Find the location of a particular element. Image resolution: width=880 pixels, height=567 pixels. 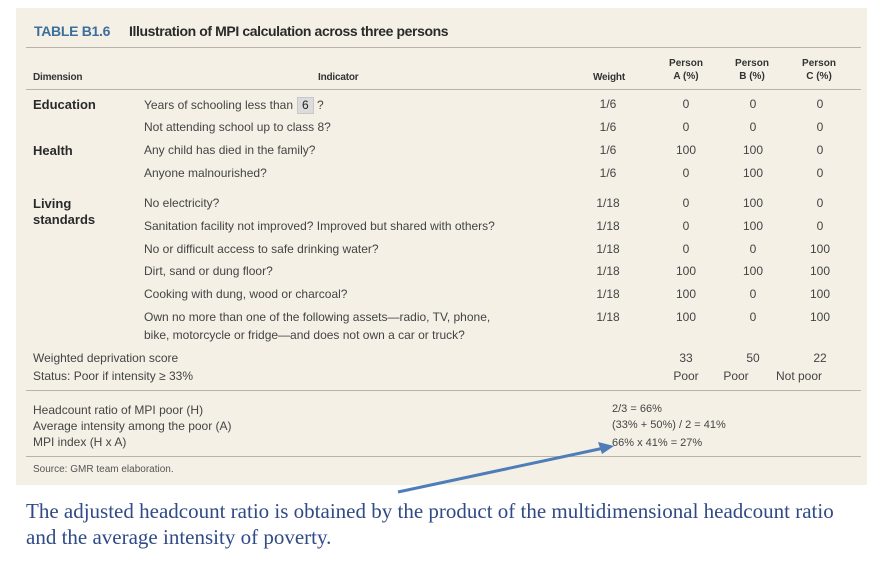

status-label: Status: Poor if intensity ≥ 33% is located at coordinates (113, 376).